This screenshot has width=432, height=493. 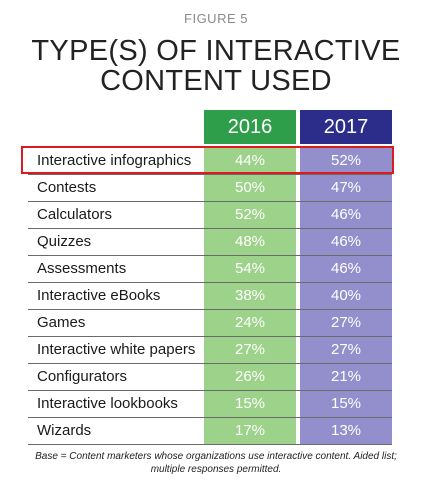 What do you see at coordinates (250, 377) in the screenshot?
I see `cell-2016: 26%` at bounding box center [250, 377].